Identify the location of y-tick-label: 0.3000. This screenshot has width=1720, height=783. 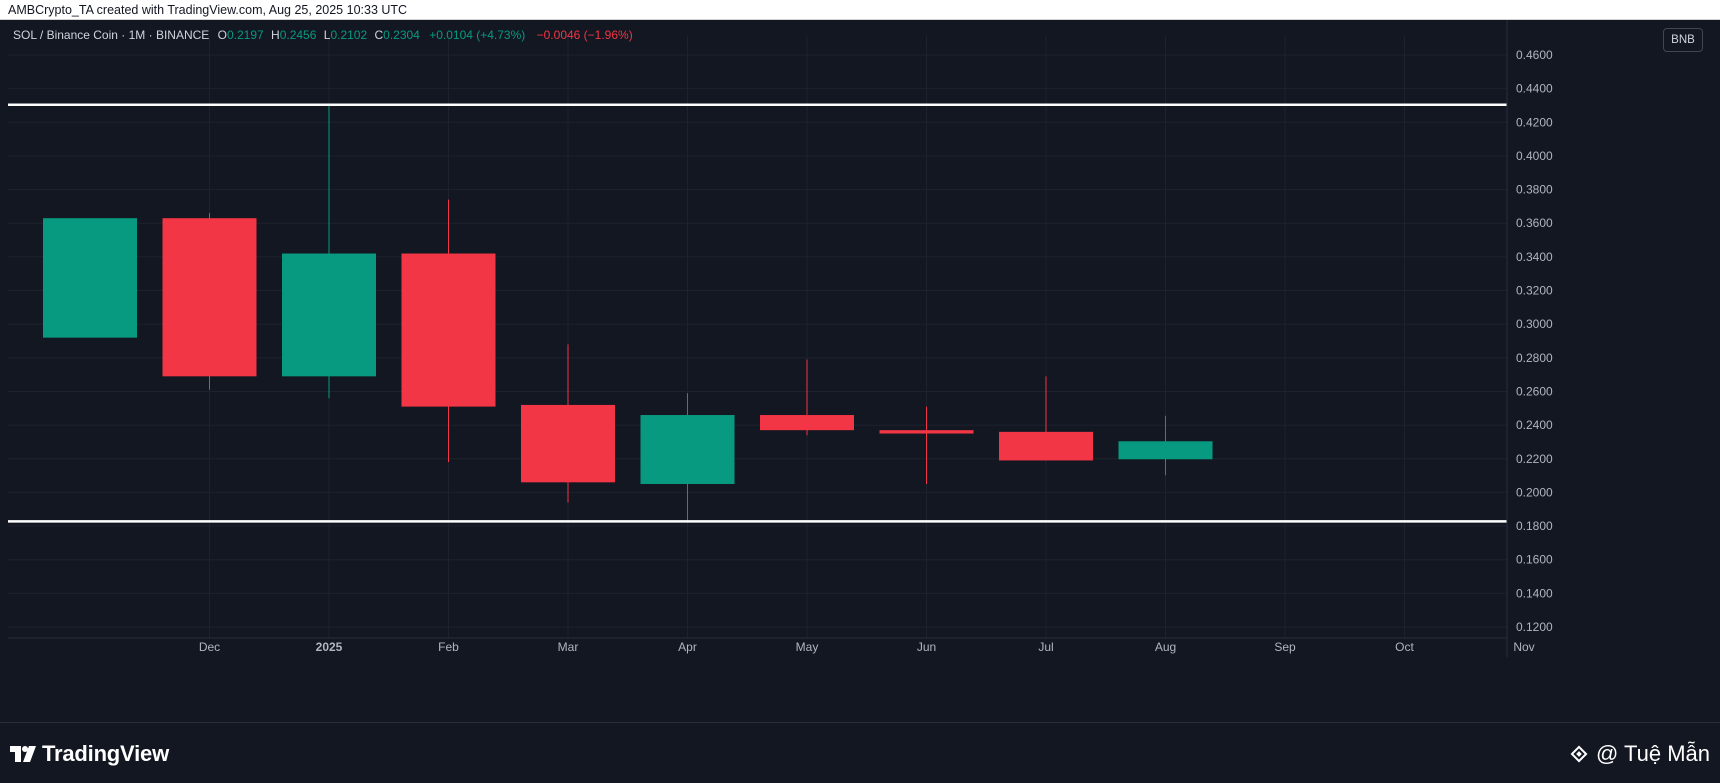
(1534, 324).